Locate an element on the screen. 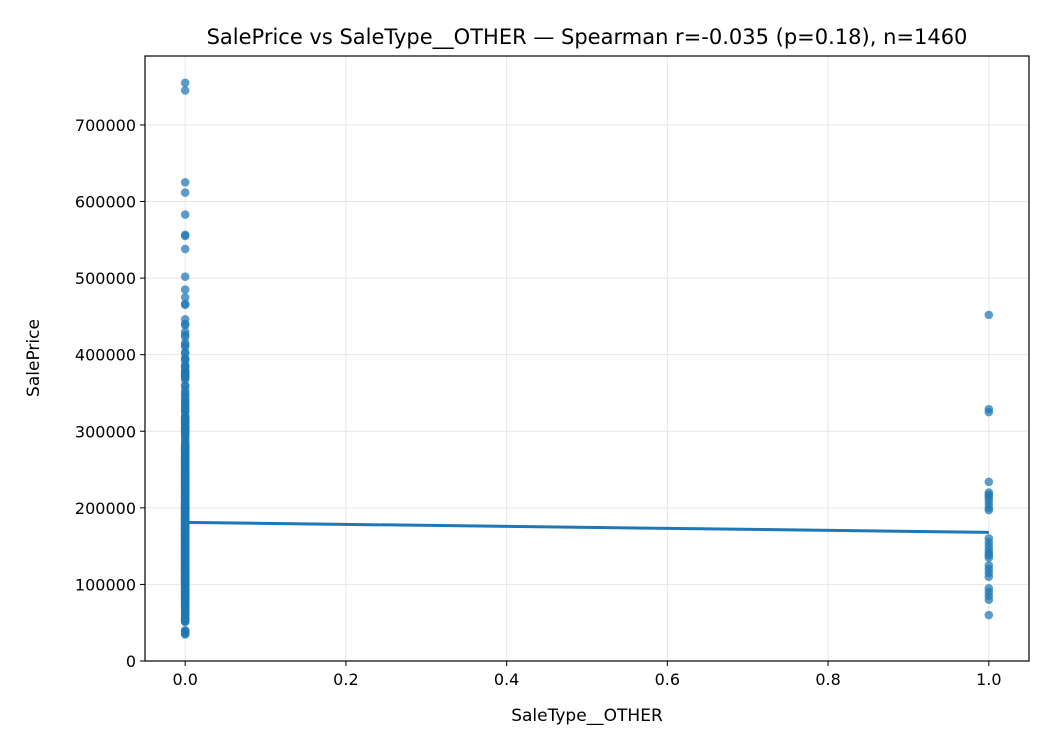 The height and width of the screenshot is (750, 1050). trend-line is located at coordinates (587, 527).